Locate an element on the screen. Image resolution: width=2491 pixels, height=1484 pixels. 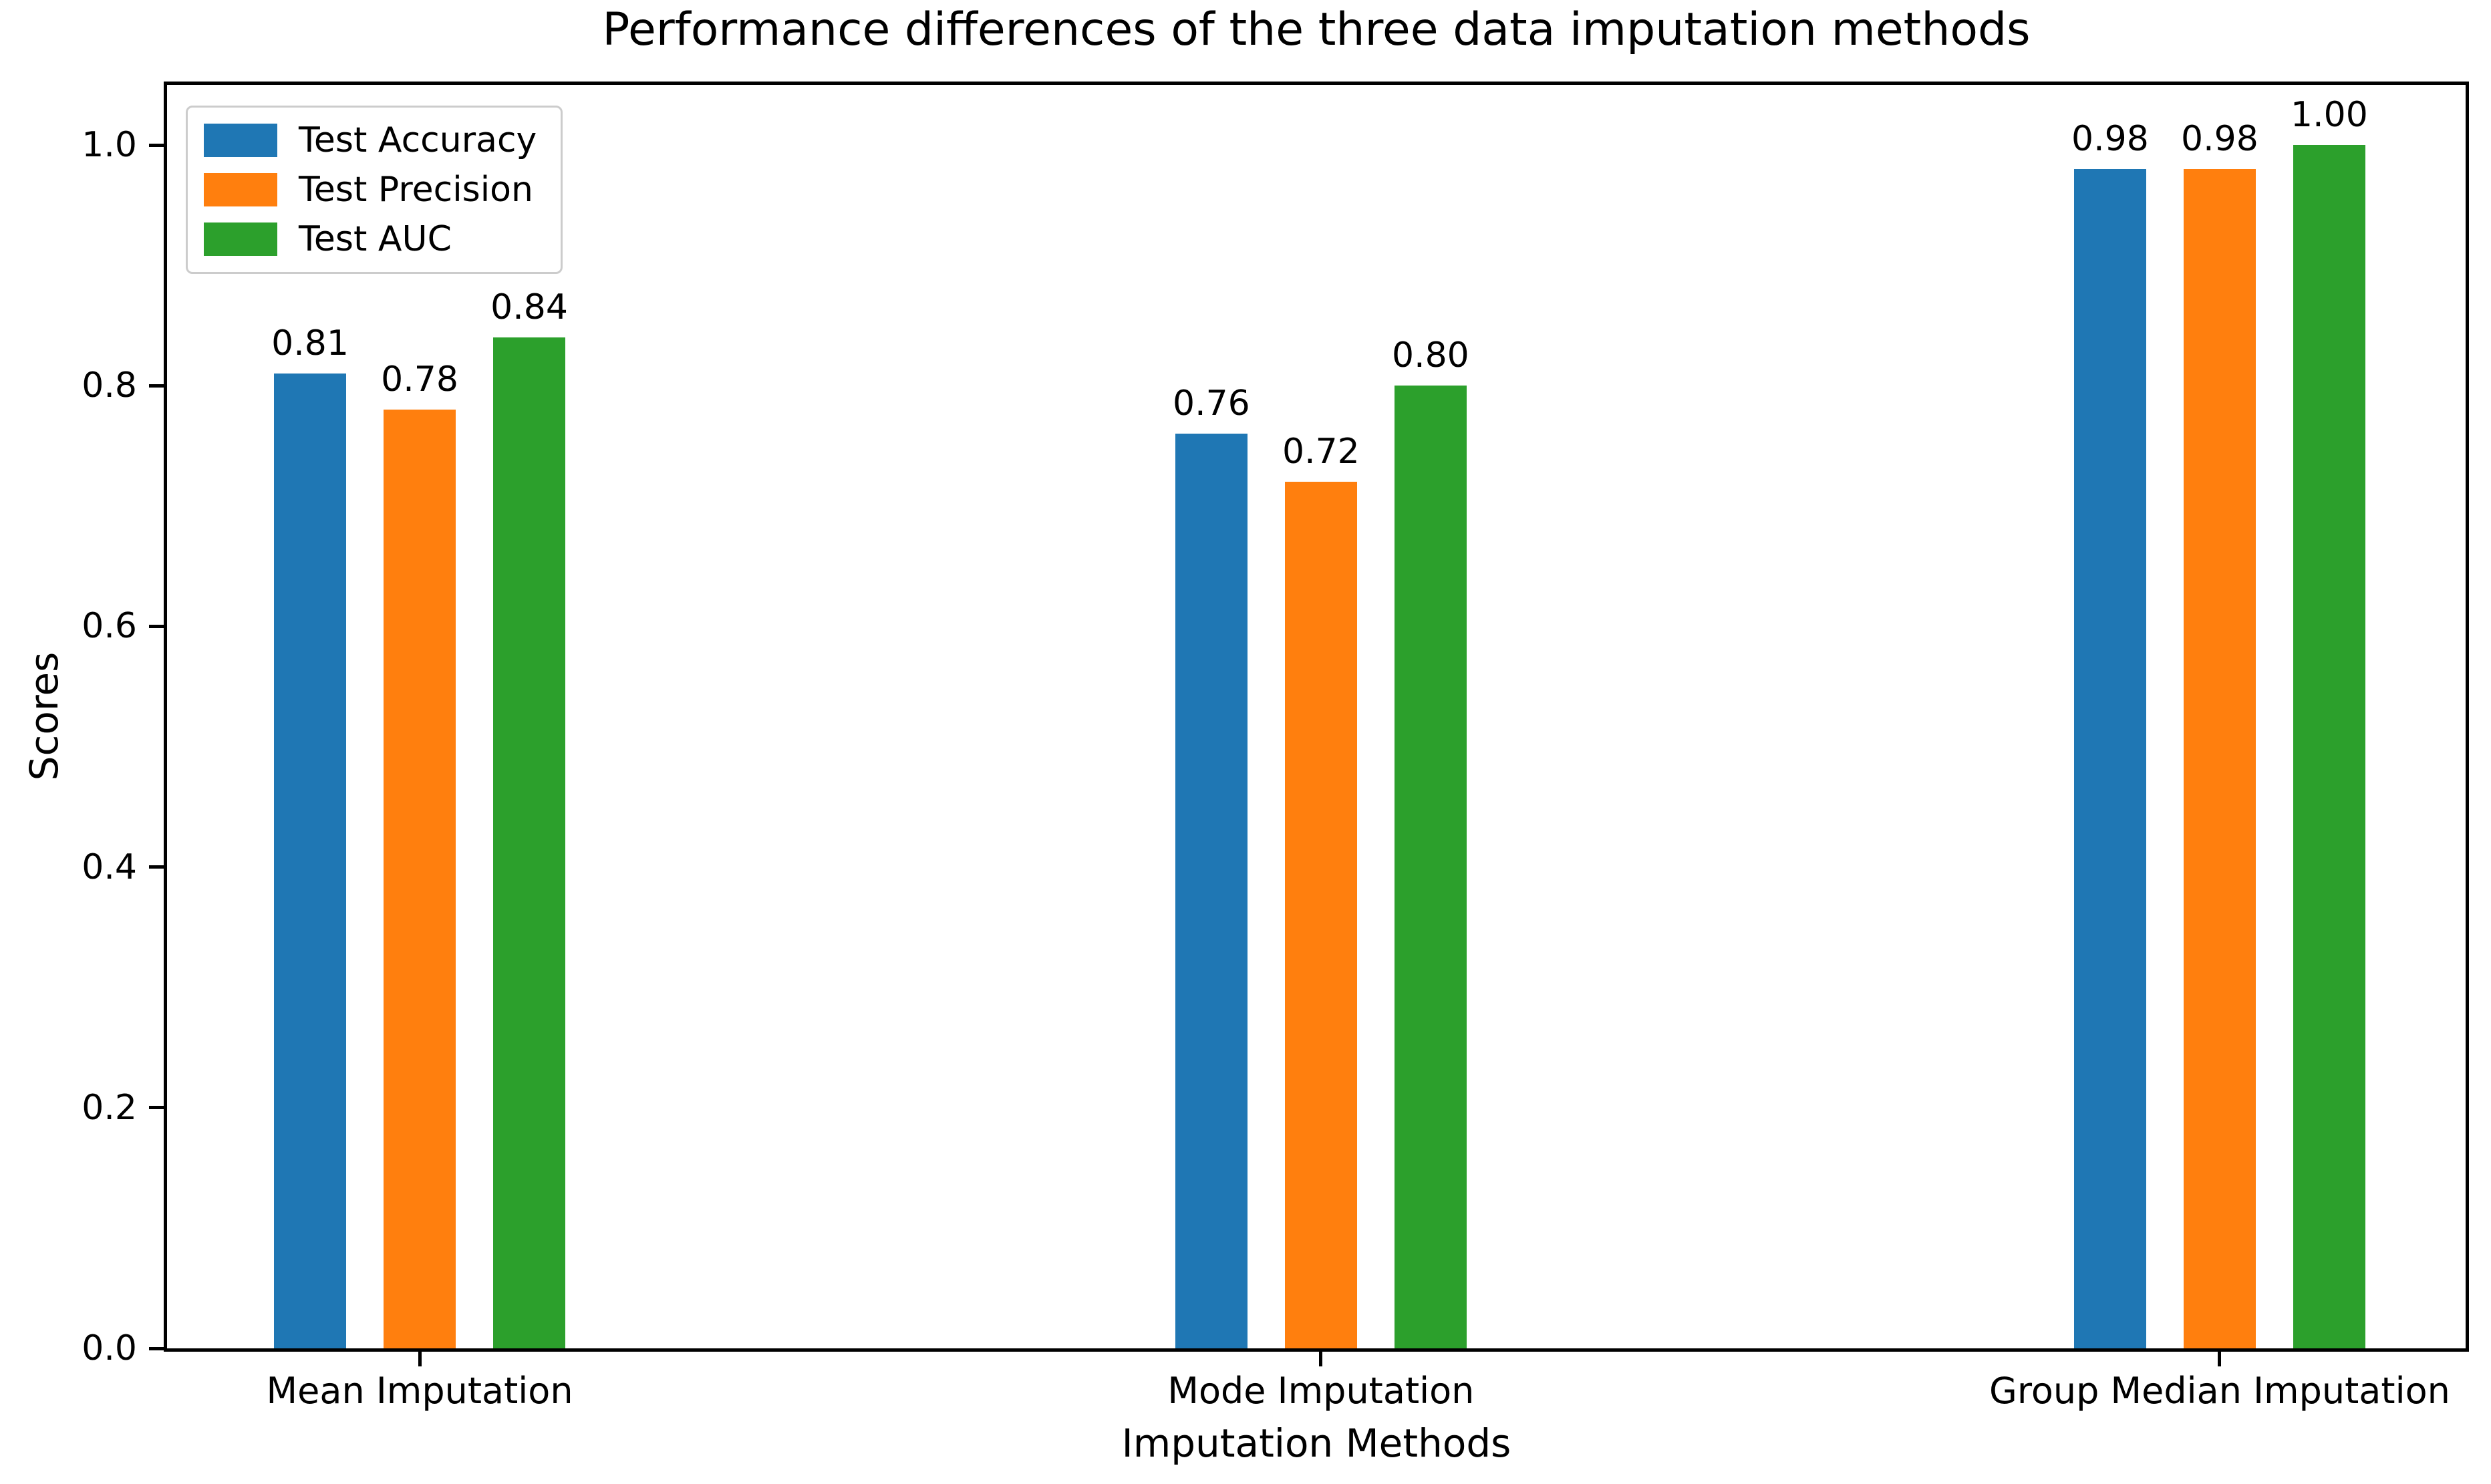
legend-entry-test-precision: Test Precision is located at coordinates (370, 190).